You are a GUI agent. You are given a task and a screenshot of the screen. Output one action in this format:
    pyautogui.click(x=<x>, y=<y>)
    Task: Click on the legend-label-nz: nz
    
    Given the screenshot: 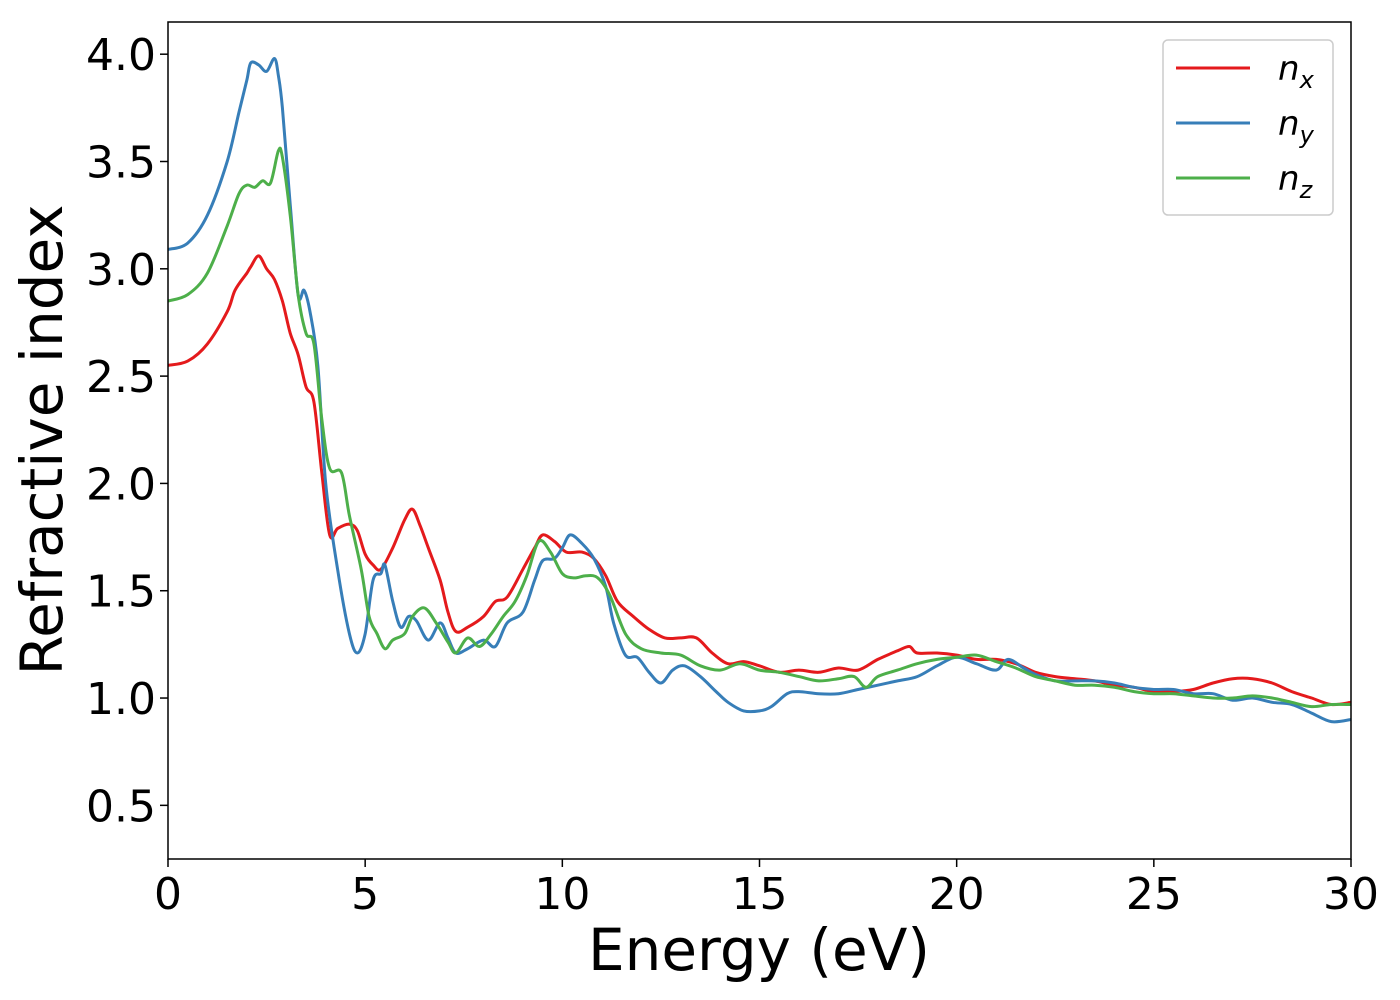 What is the action you would take?
    pyautogui.click(x=1296, y=181)
    